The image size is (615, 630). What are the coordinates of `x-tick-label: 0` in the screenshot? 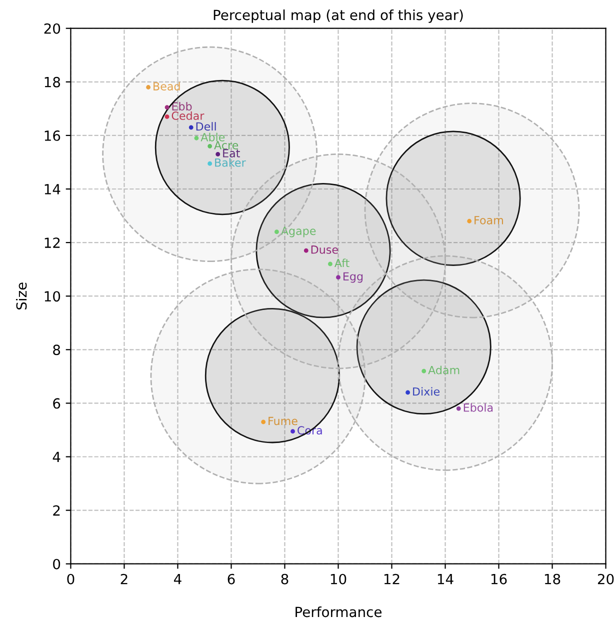 It's located at (70, 579).